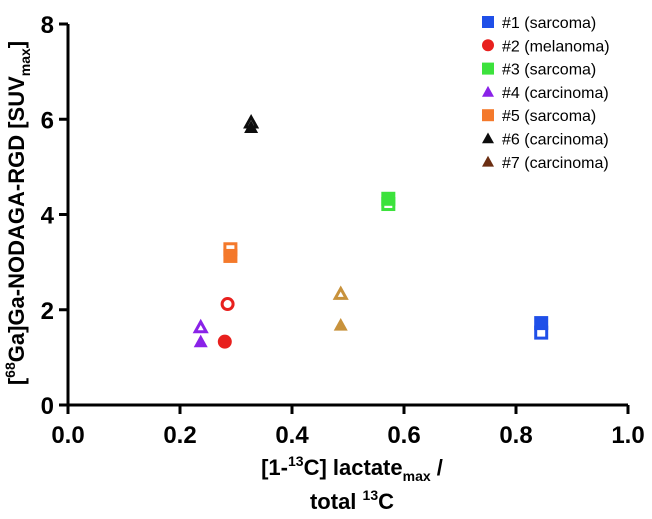 The width and height of the screenshot is (652, 519). I want to click on y-tick-label: 4, so click(48, 216).